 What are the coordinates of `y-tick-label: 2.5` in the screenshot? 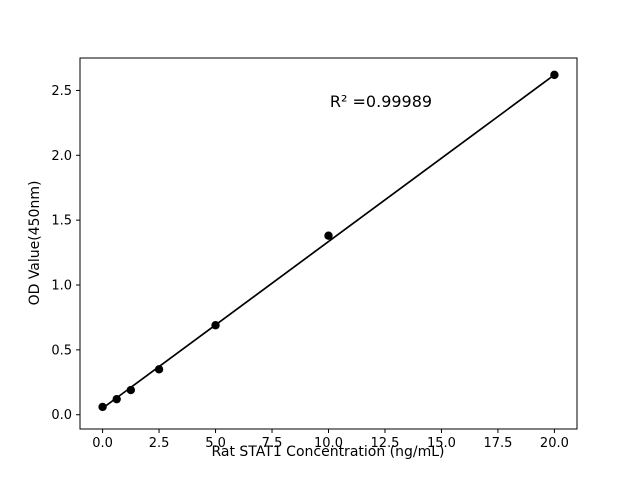 It's located at (61, 91).